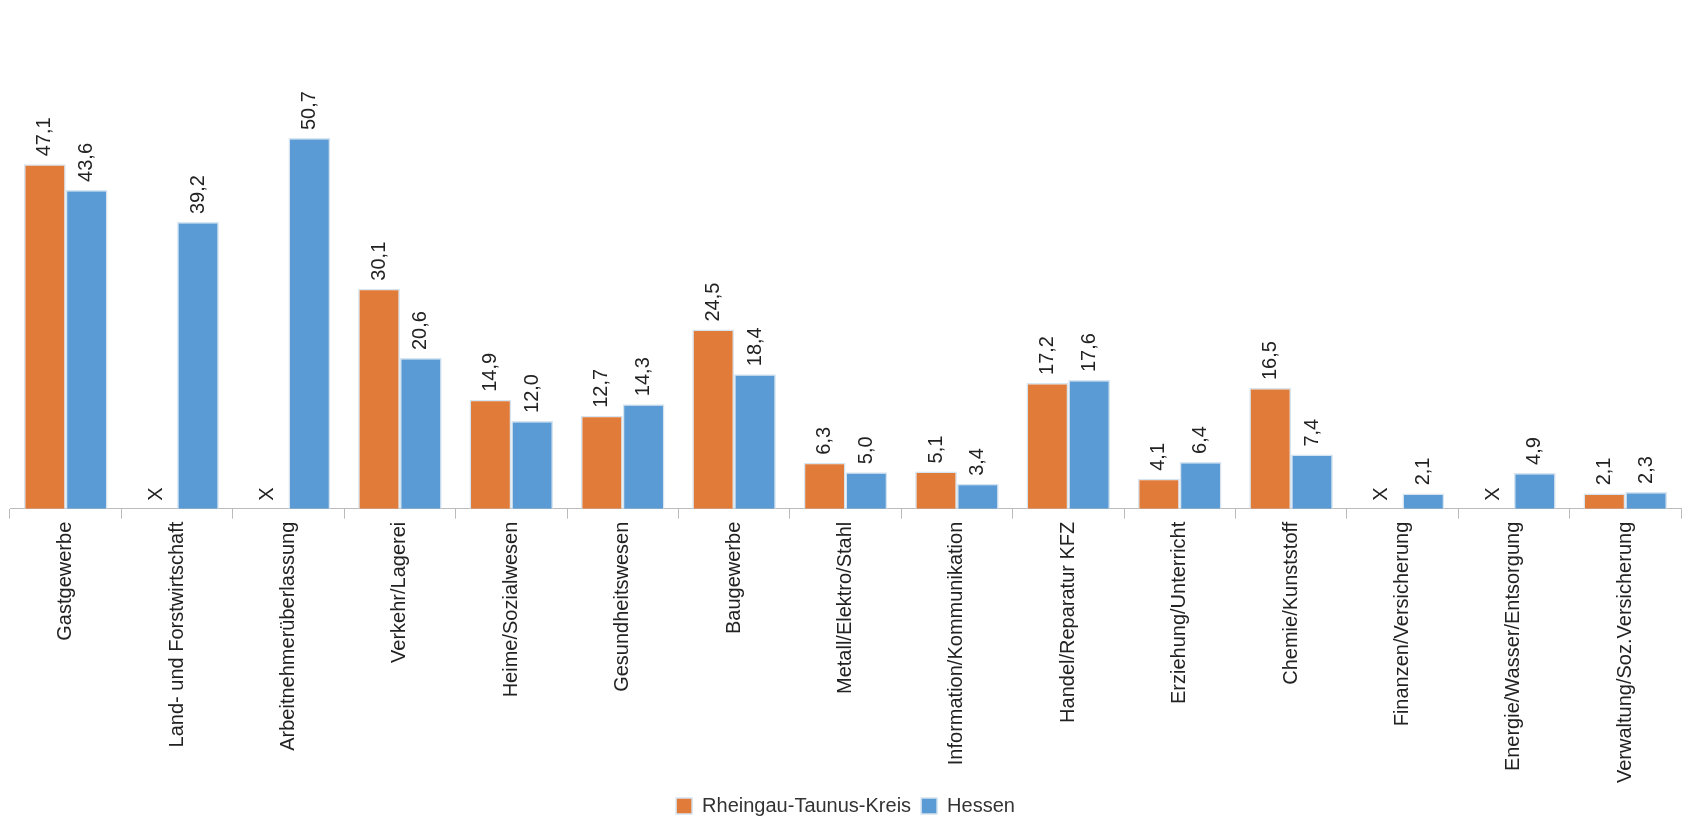 This screenshot has height=826, width=1701. What do you see at coordinates (1045, 355) in the screenshot?
I see `data-label: 17,2` at bounding box center [1045, 355].